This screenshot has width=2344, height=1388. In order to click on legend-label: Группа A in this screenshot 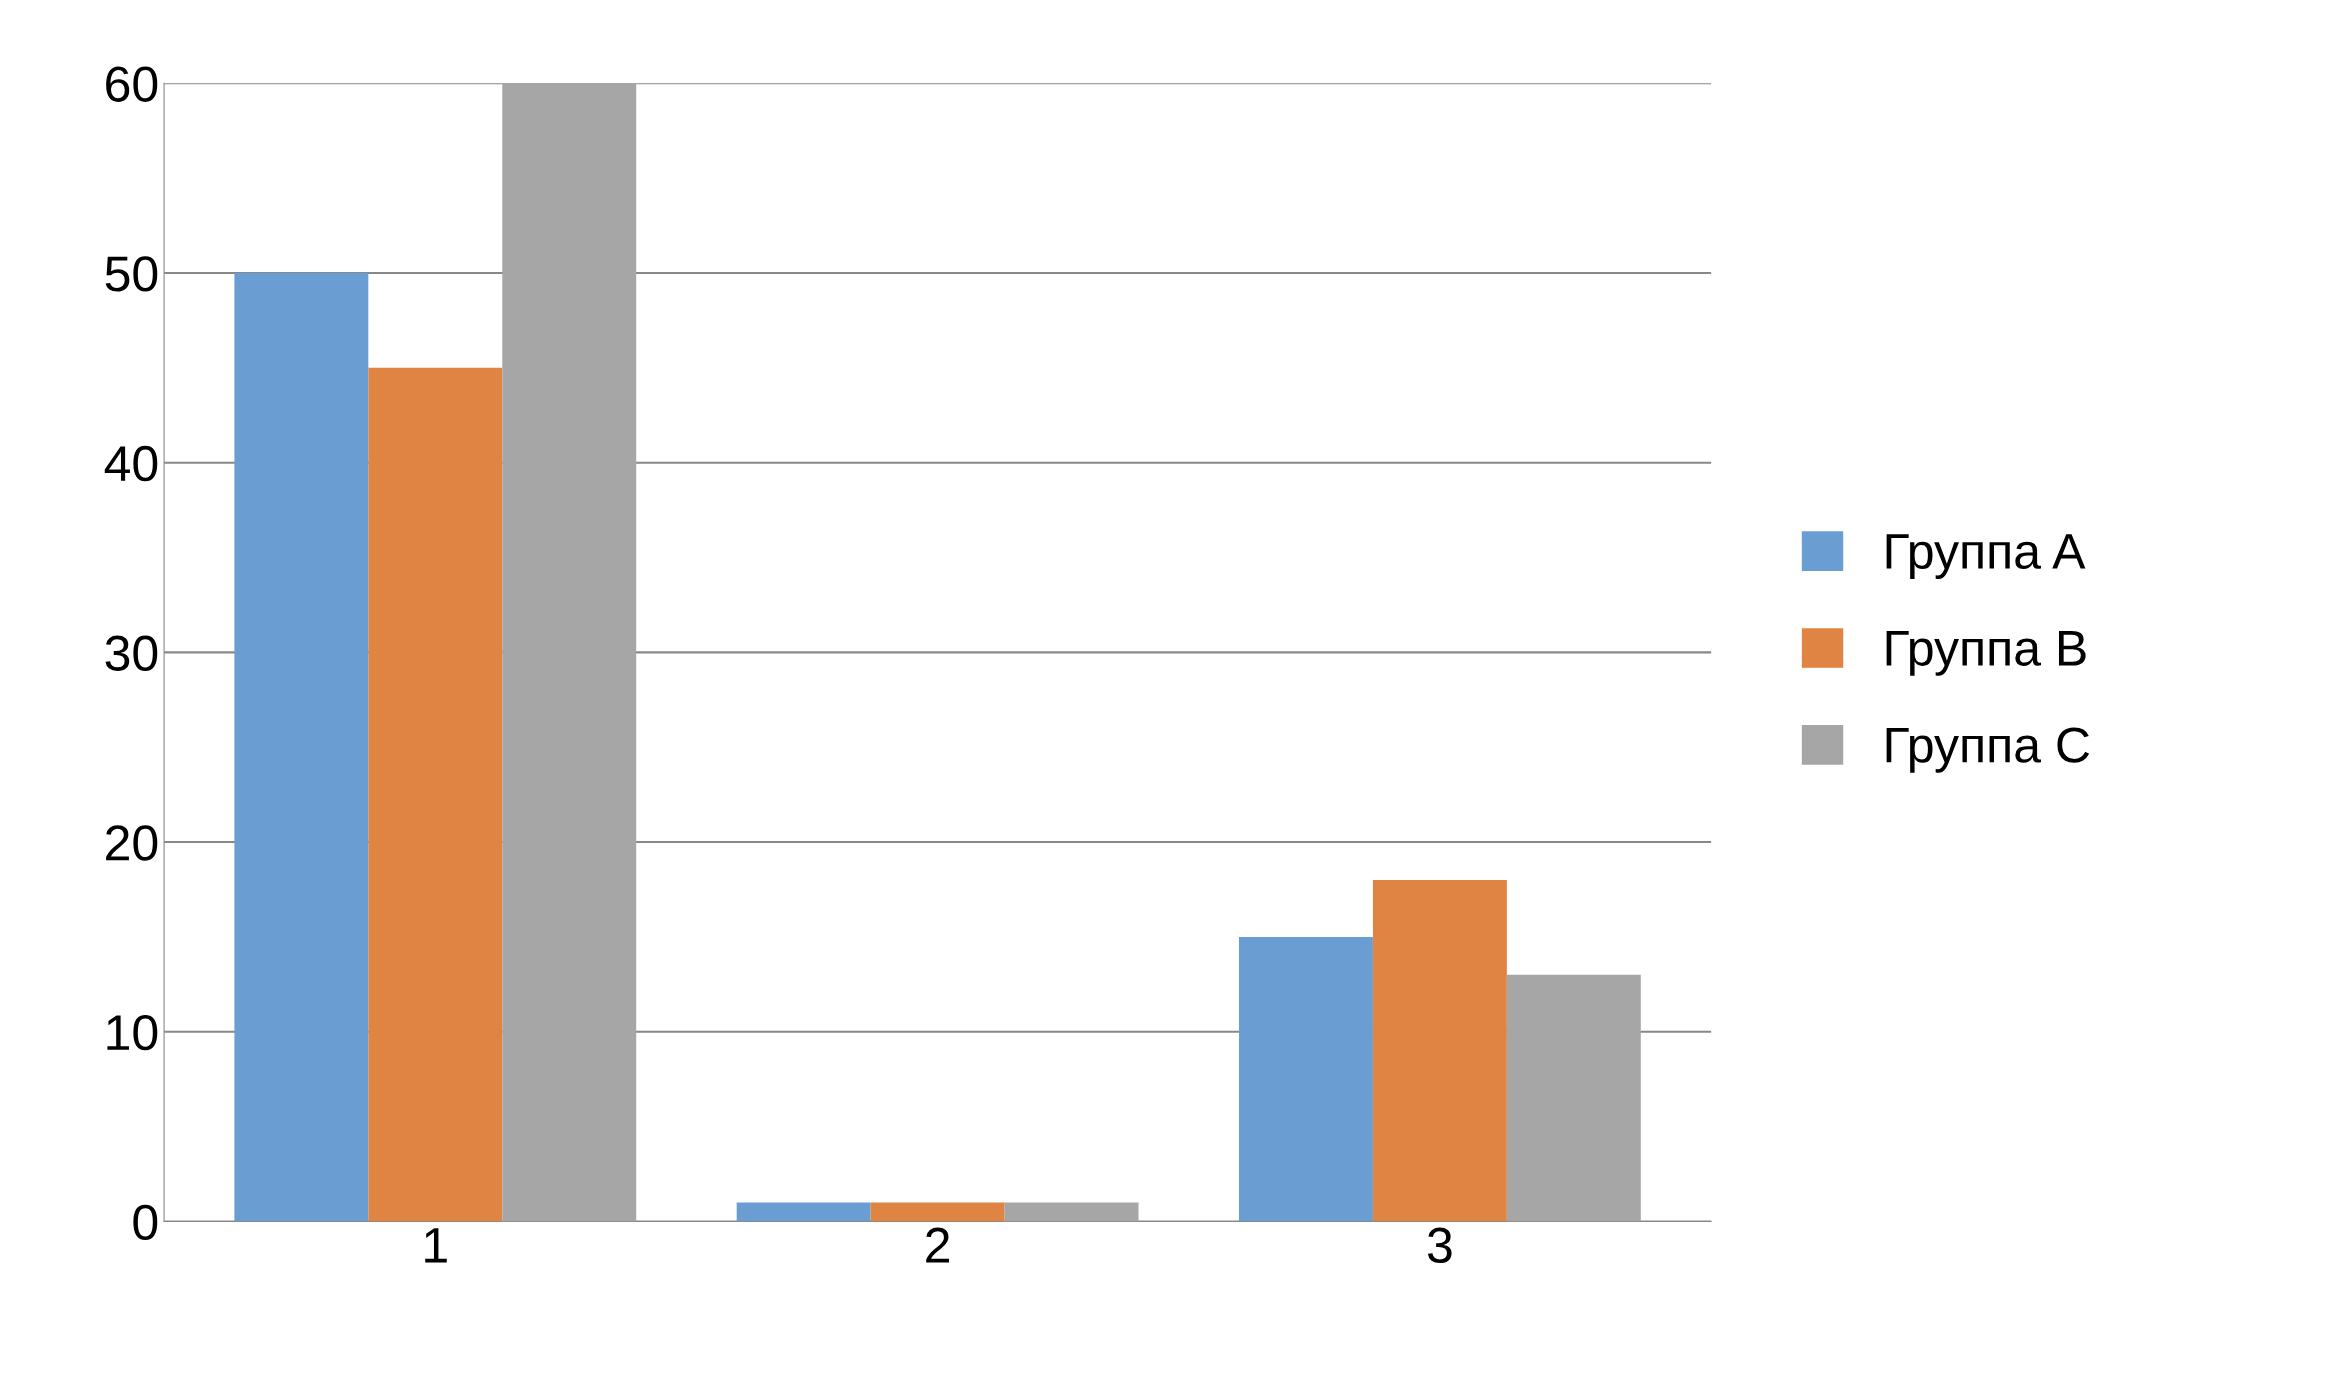, I will do `click(1986, 556)`.